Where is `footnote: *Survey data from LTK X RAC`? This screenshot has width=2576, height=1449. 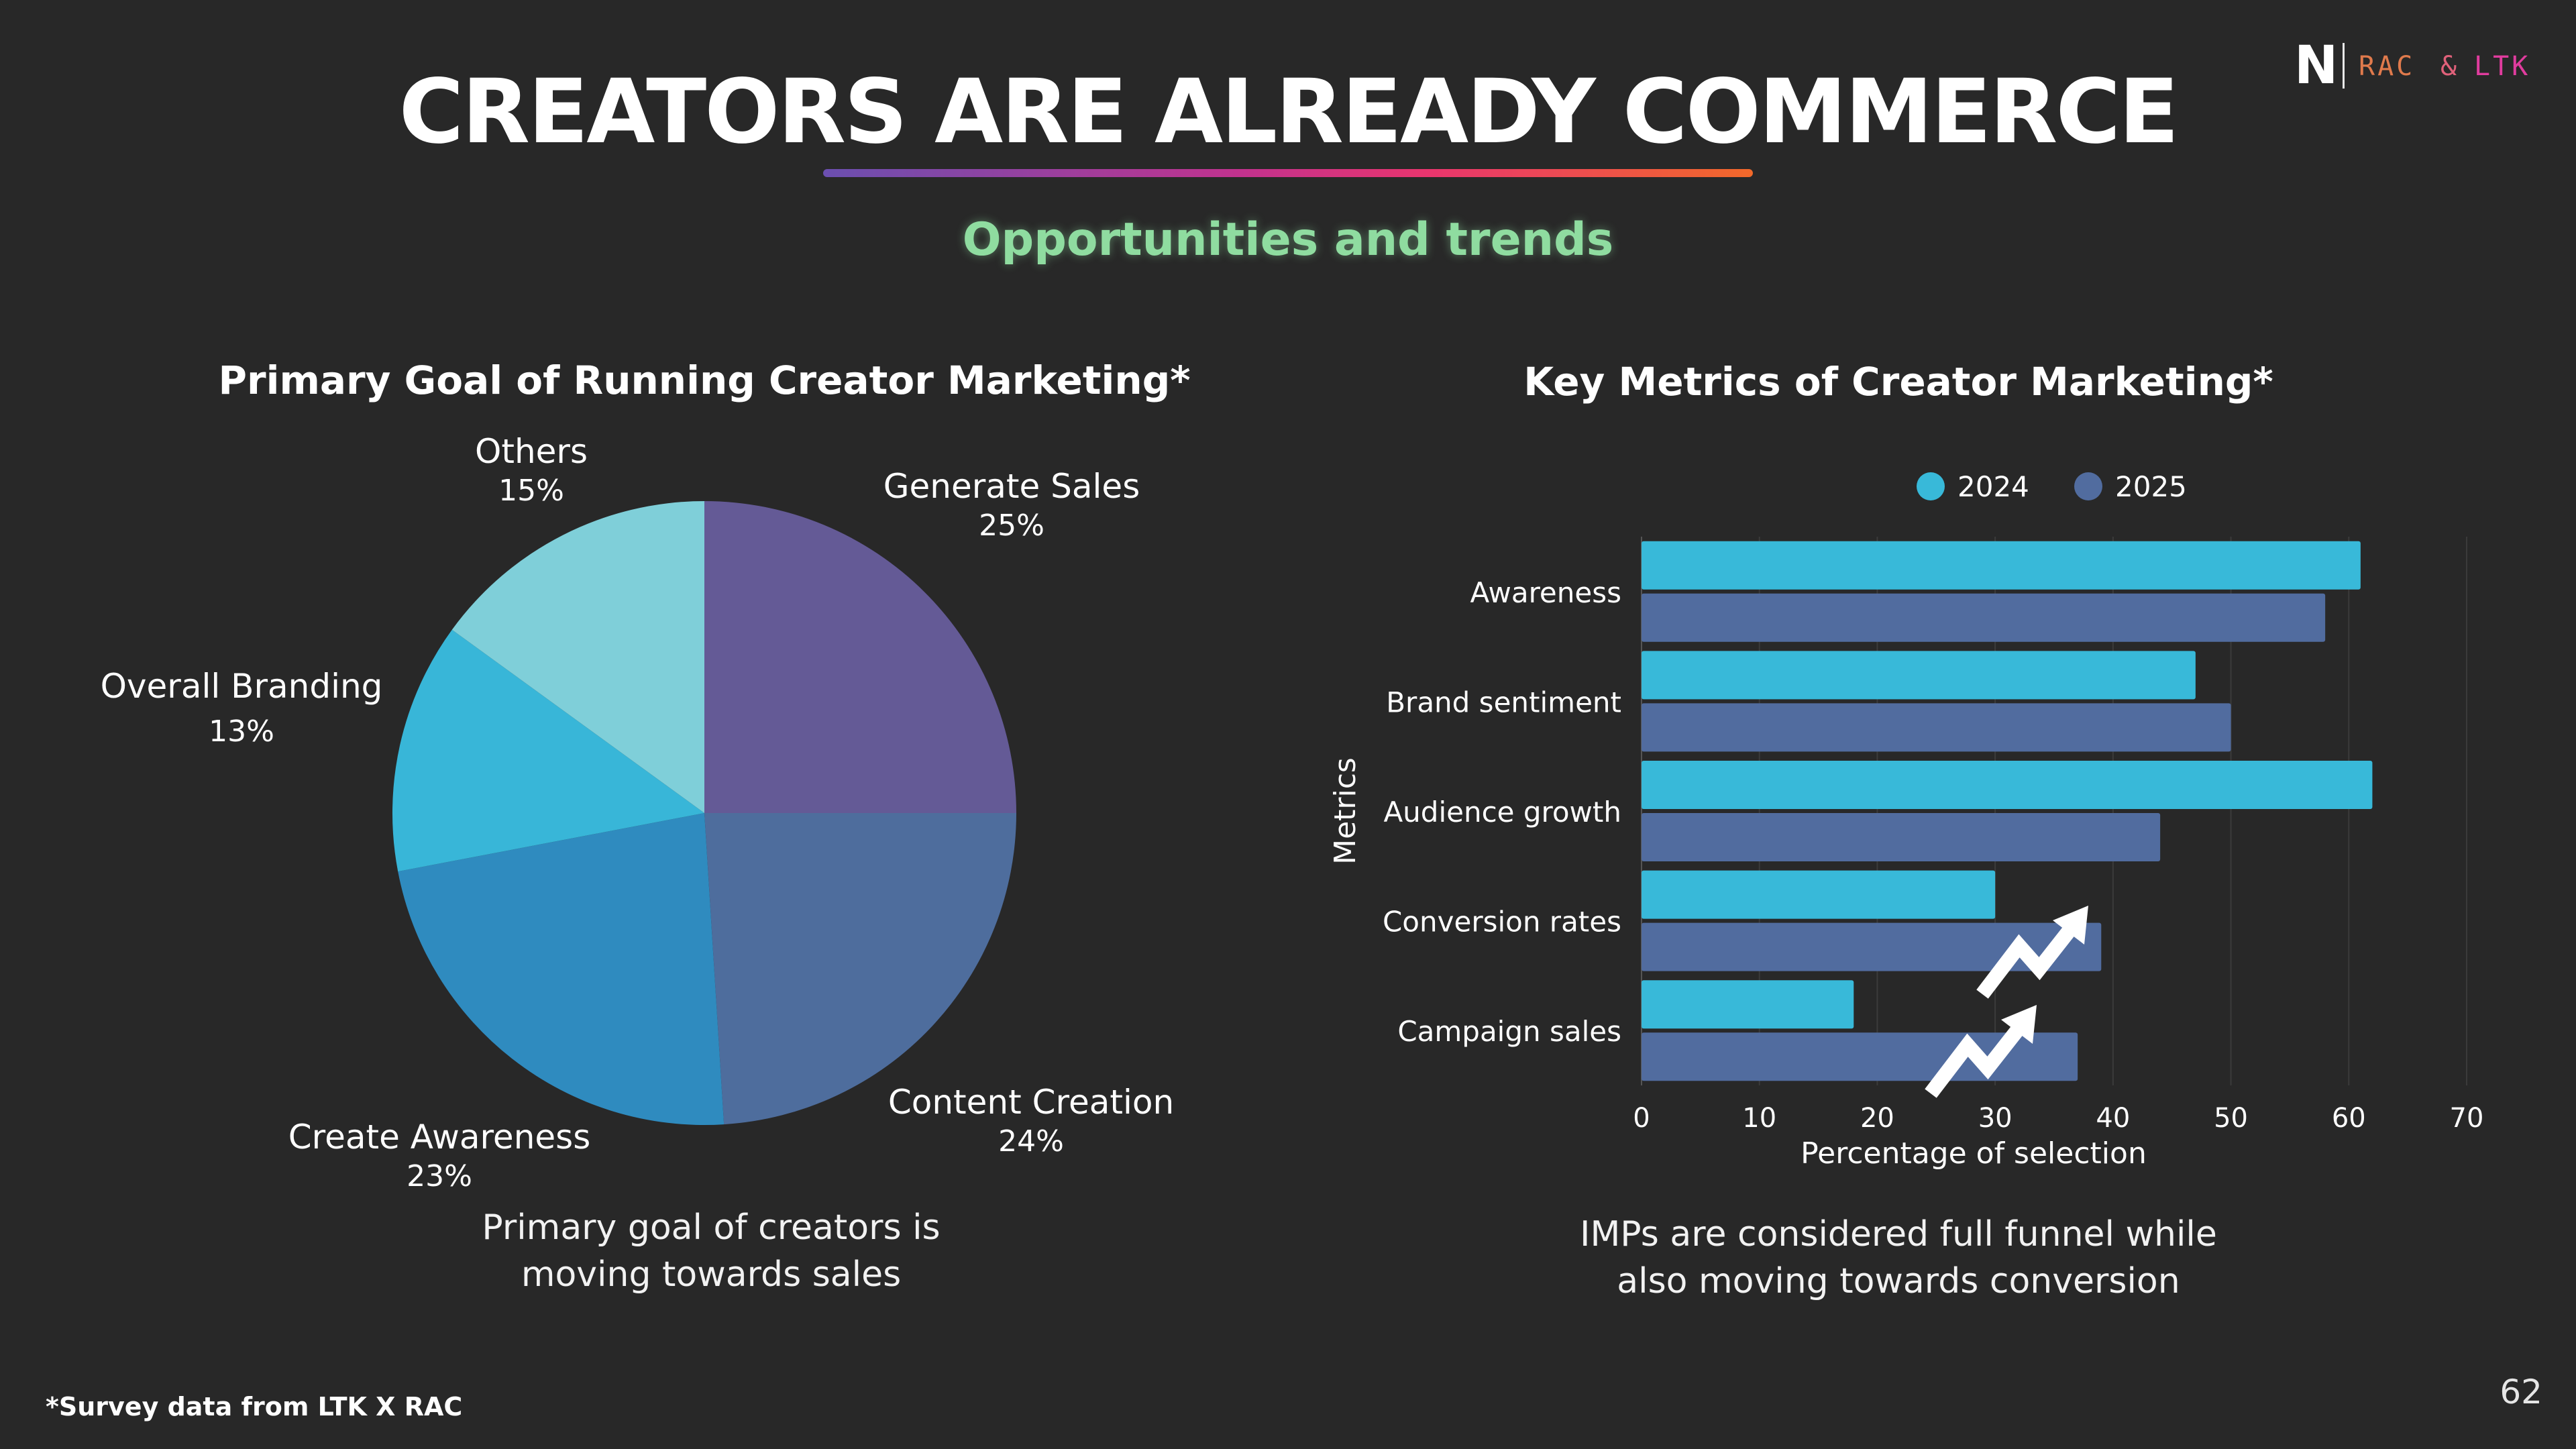
footnote: *Survey data from LTK X RAC is located at coordinates (254, 1406).